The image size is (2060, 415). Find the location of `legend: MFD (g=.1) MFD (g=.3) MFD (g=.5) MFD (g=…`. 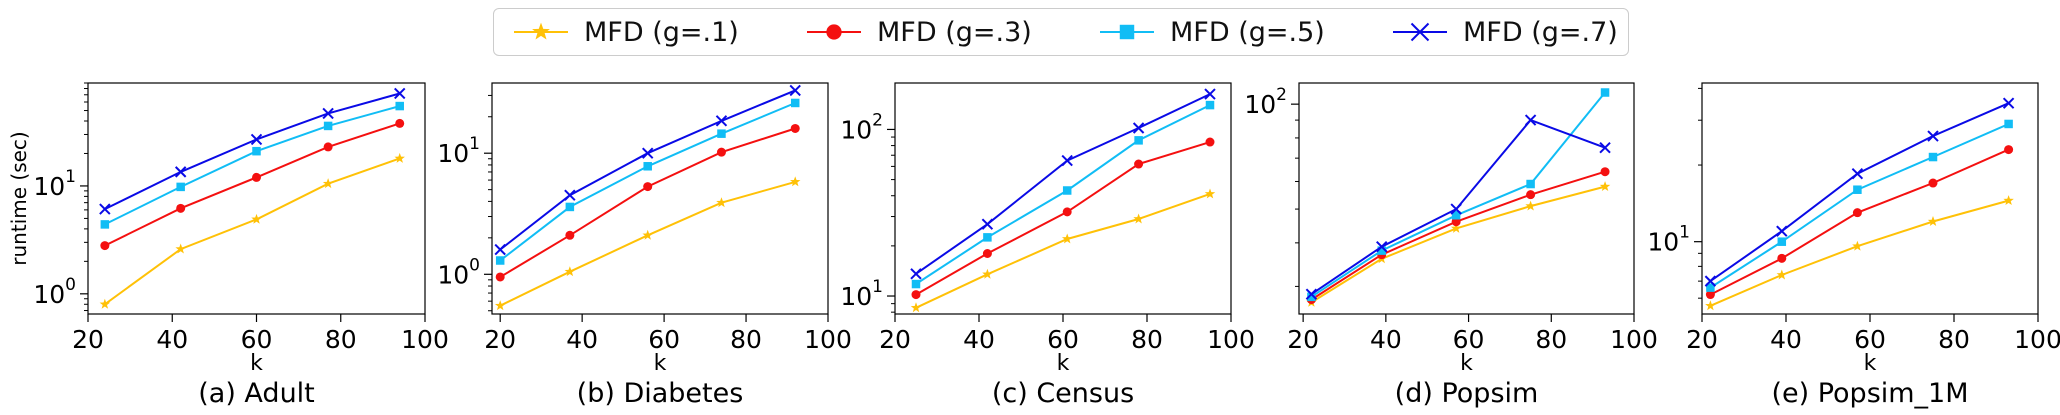

legend: MFD (g=.1) MFD (g=.3) MFD (g=.5) MFD (g=… is located at coordinates (1061, 32).